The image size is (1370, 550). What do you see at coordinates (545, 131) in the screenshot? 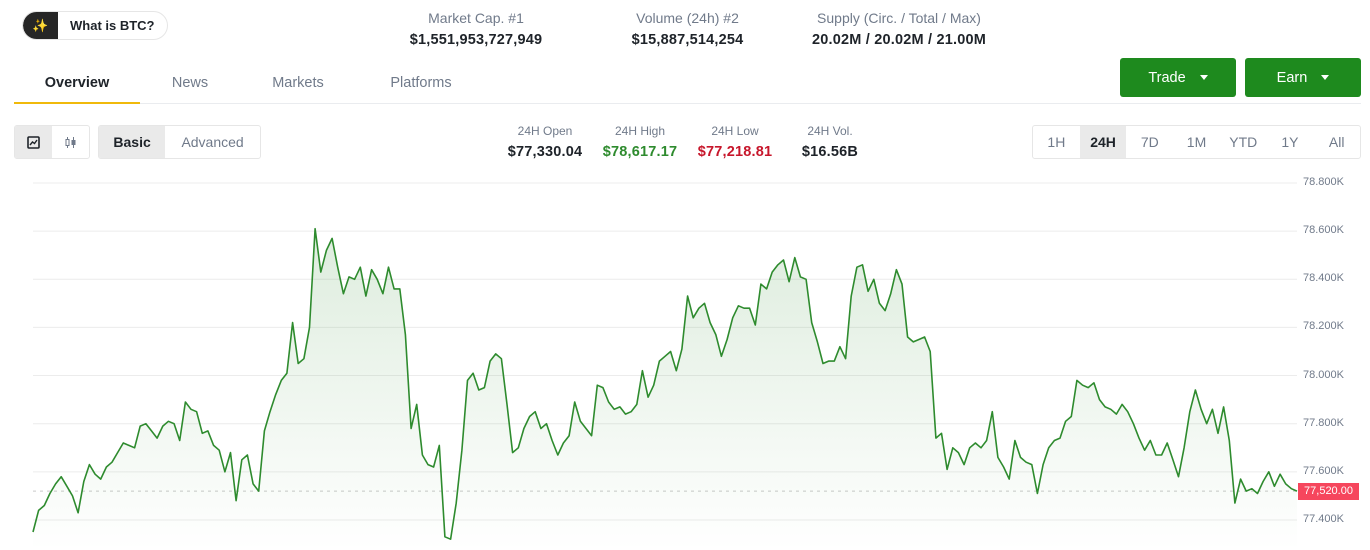
I see `open-label: 24H Open` at bounding box center [545, 131].